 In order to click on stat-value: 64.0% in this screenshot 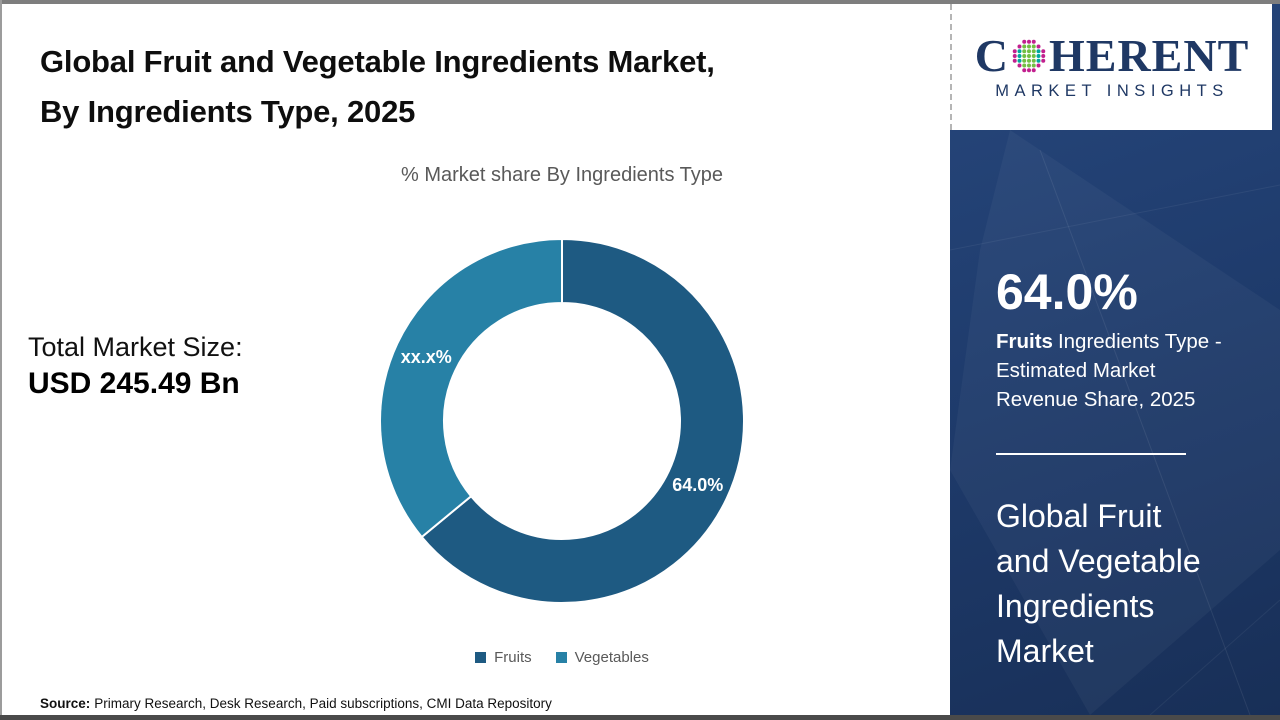, I will do `click(1067, 292)`.